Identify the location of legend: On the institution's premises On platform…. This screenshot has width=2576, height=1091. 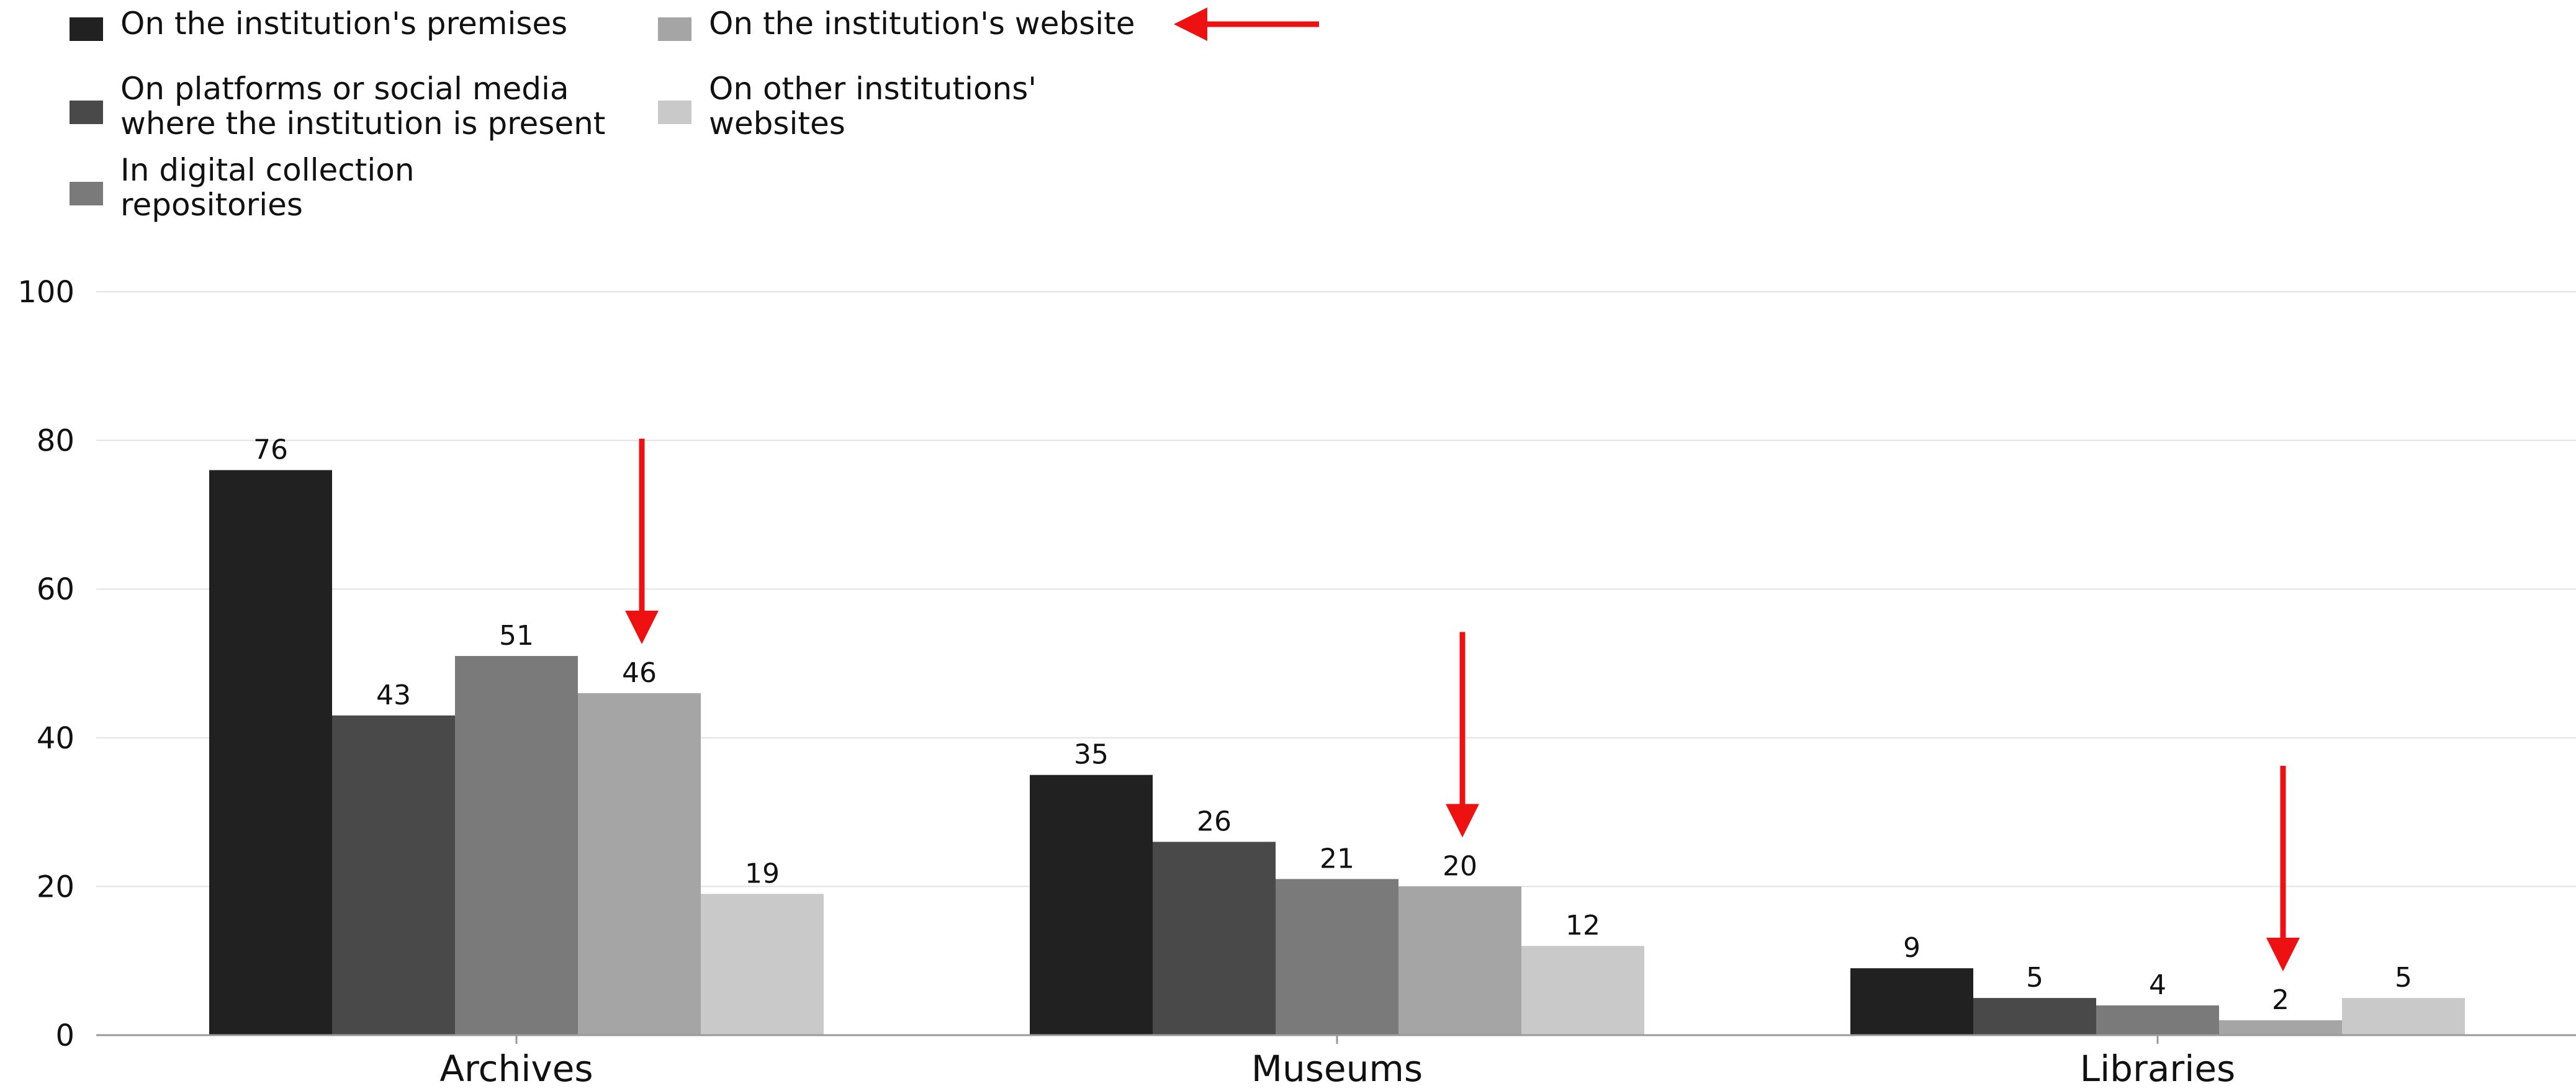
(602, 114).